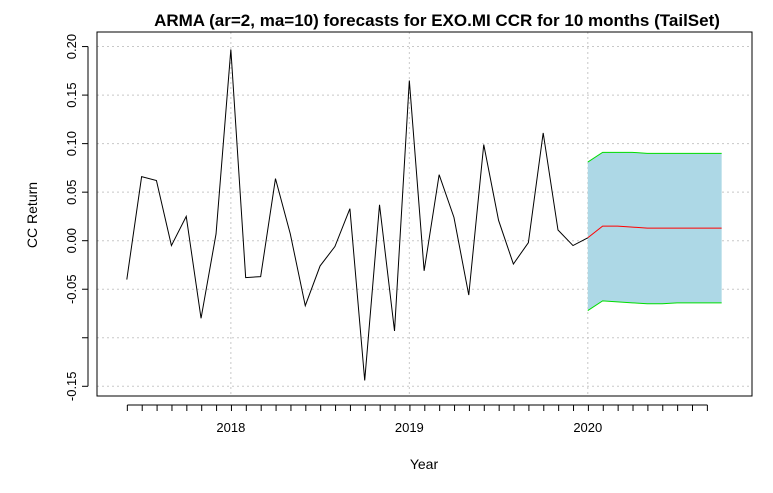 This screenshot has height=493, width=773. Describe the element at coordinates (587, 427) in the screenshot. I see `x-tick-label: 2020` at that location.